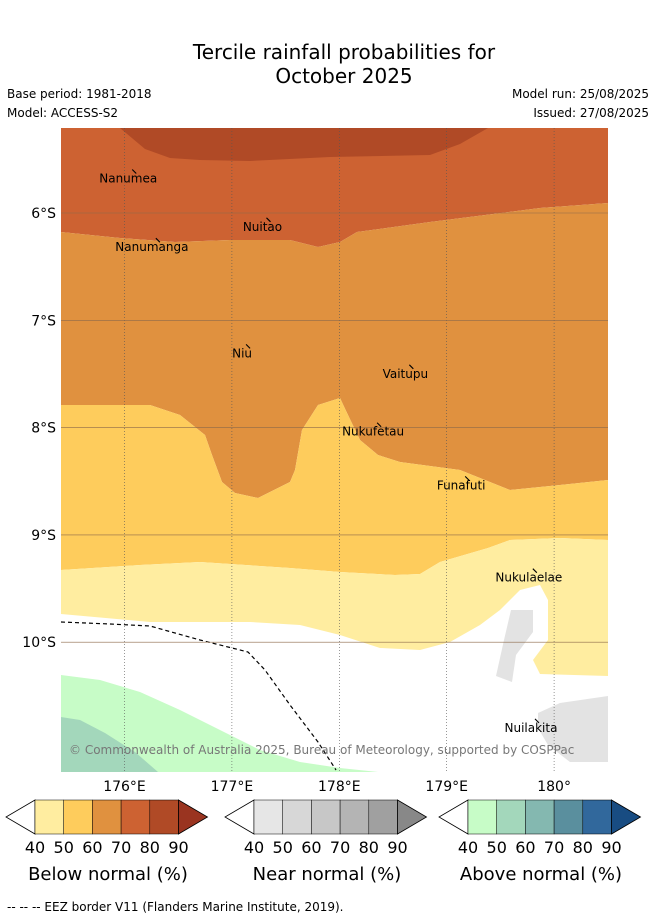 The width and height of the screenshot is (655, 919). What do you see at coordinates (591, 113) in the screenshot?
I see `issued-date: Issued: 27/08/2025` at bounding box center [591, 113].